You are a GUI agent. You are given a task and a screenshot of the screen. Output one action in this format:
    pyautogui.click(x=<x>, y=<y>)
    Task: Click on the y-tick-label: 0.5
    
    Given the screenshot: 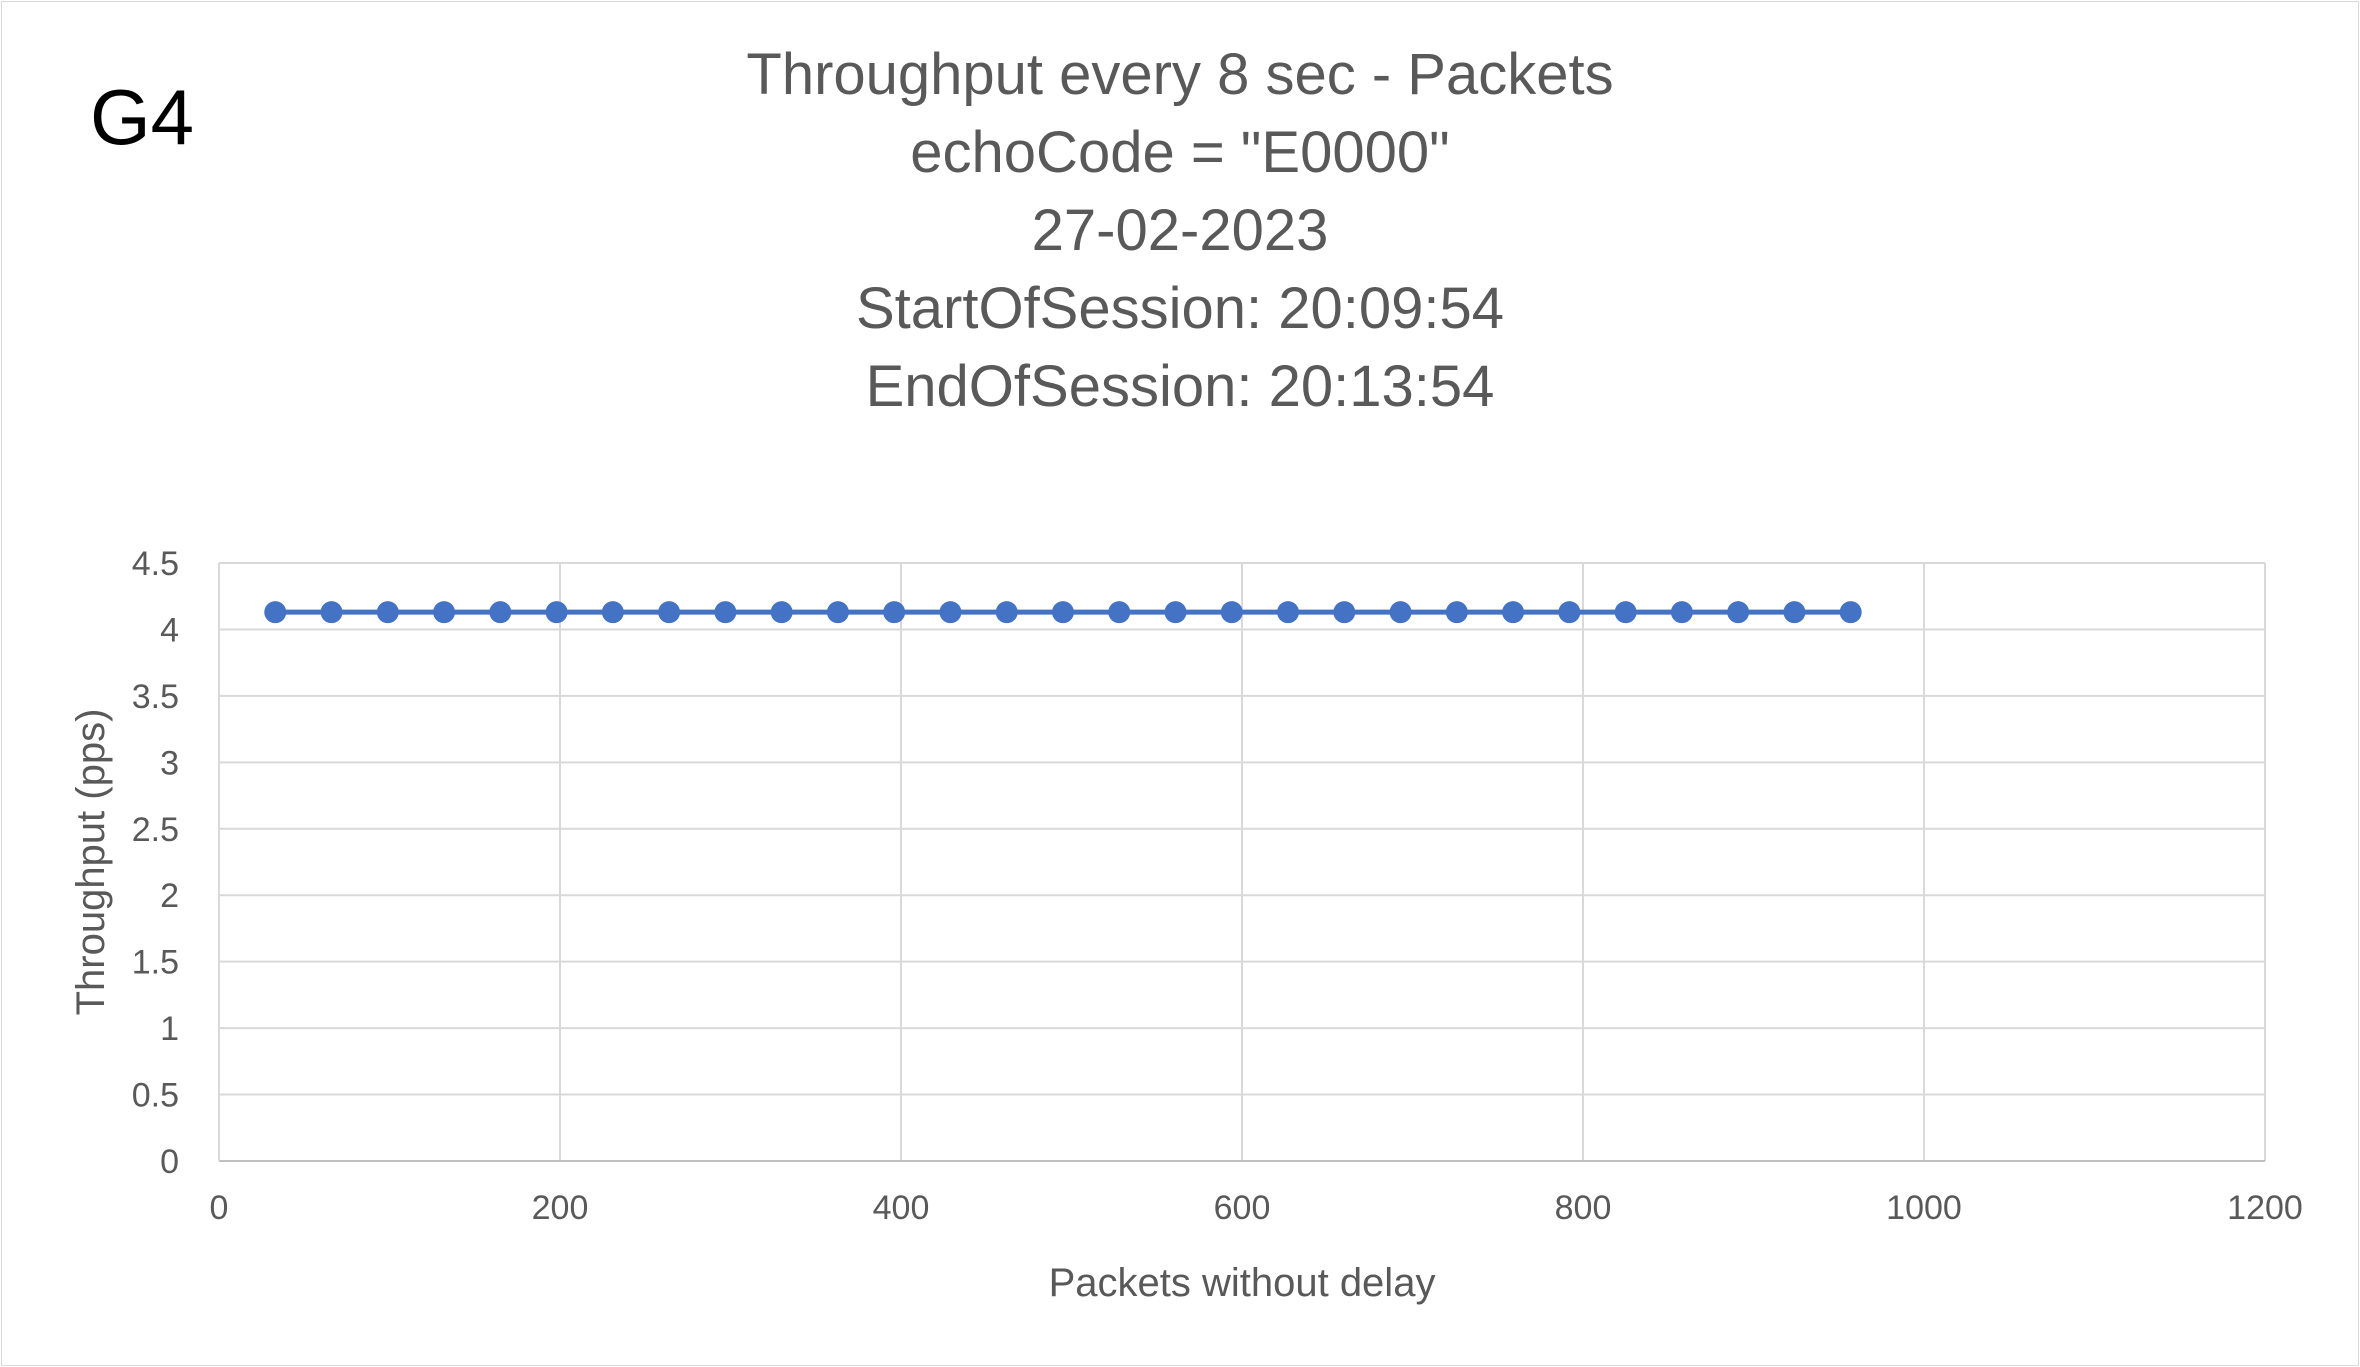 What is the action you would take?
    pyautogui.click(x=155, y=1096)
    